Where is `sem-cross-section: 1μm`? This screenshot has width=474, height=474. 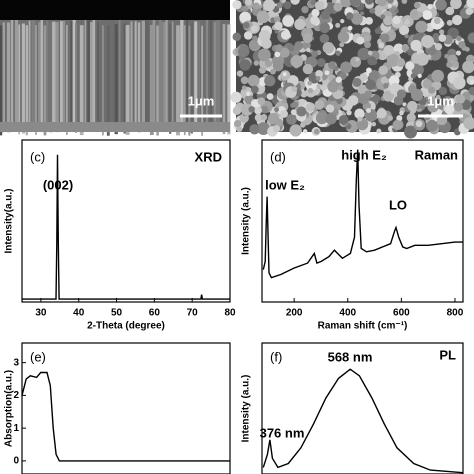 sem-cross-section: 1μm is located at coordinates (115, 68).